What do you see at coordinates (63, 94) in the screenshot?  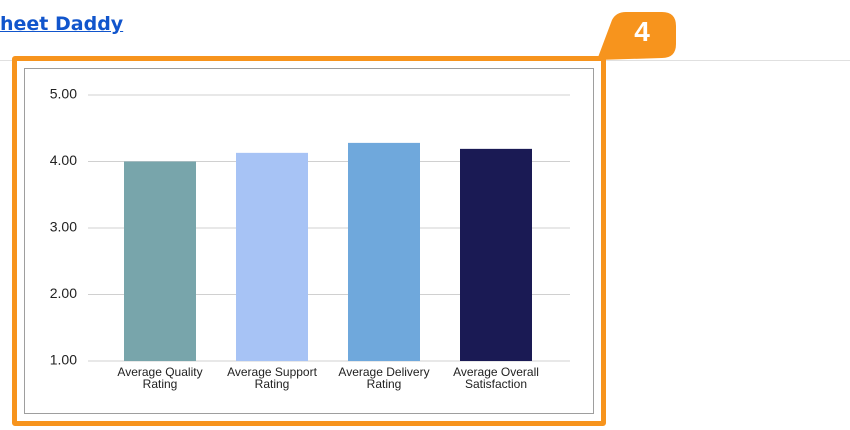 I see `y-tick-label: 5.00` at bounding box center [63, 94].